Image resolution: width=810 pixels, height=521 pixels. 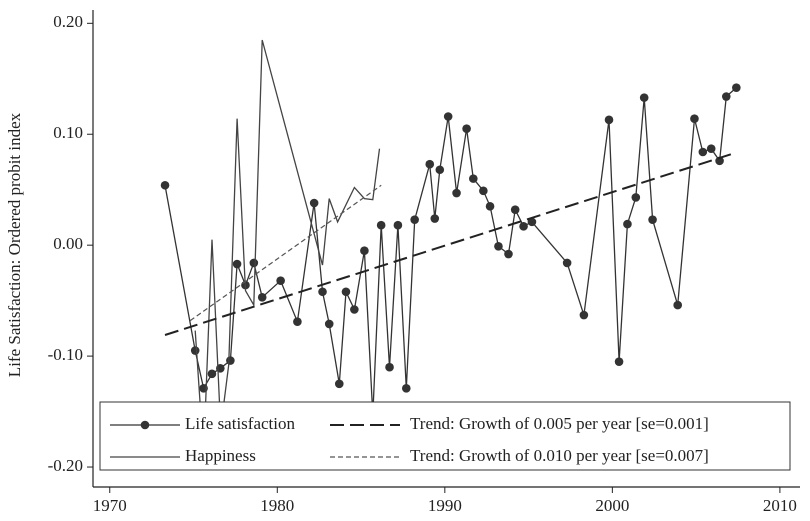 I want to click on x-tick-label: 1980, so click(x=277, y=505).